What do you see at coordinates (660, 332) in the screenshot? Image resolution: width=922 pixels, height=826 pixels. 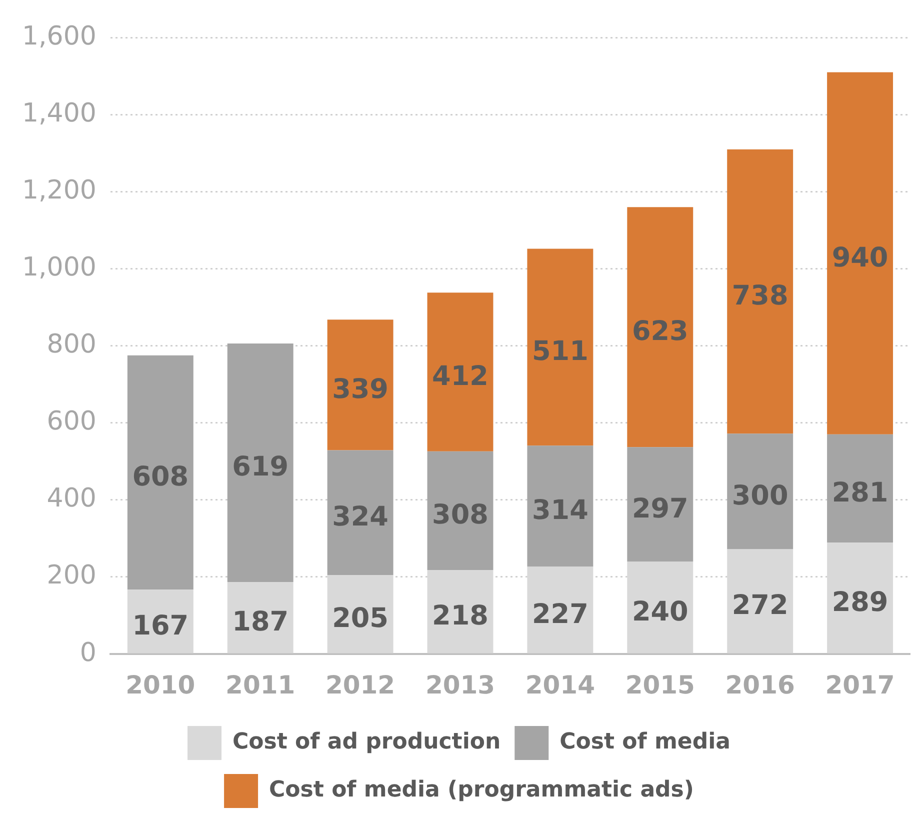 I see `data-label: 623` at bounding box center [660, 332].